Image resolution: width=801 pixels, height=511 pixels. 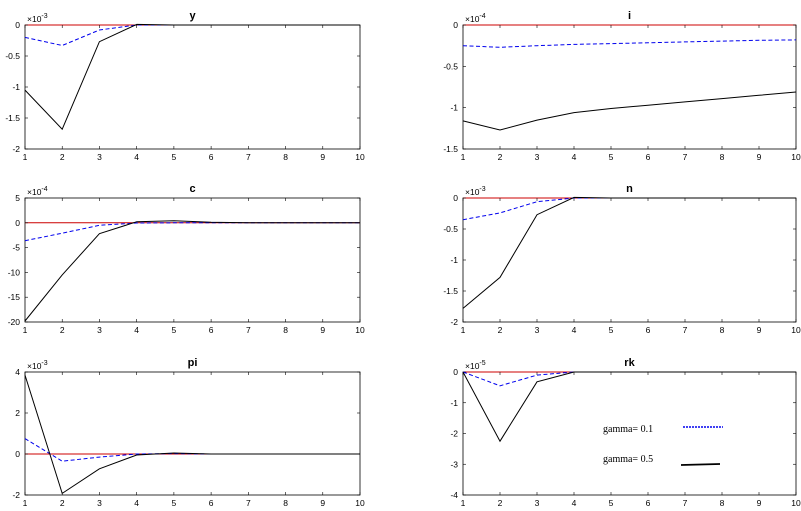 What do you see at coordinates (192, 189) in the screenshot?
I see `panel-title: c` at bounding box center [192, 189].